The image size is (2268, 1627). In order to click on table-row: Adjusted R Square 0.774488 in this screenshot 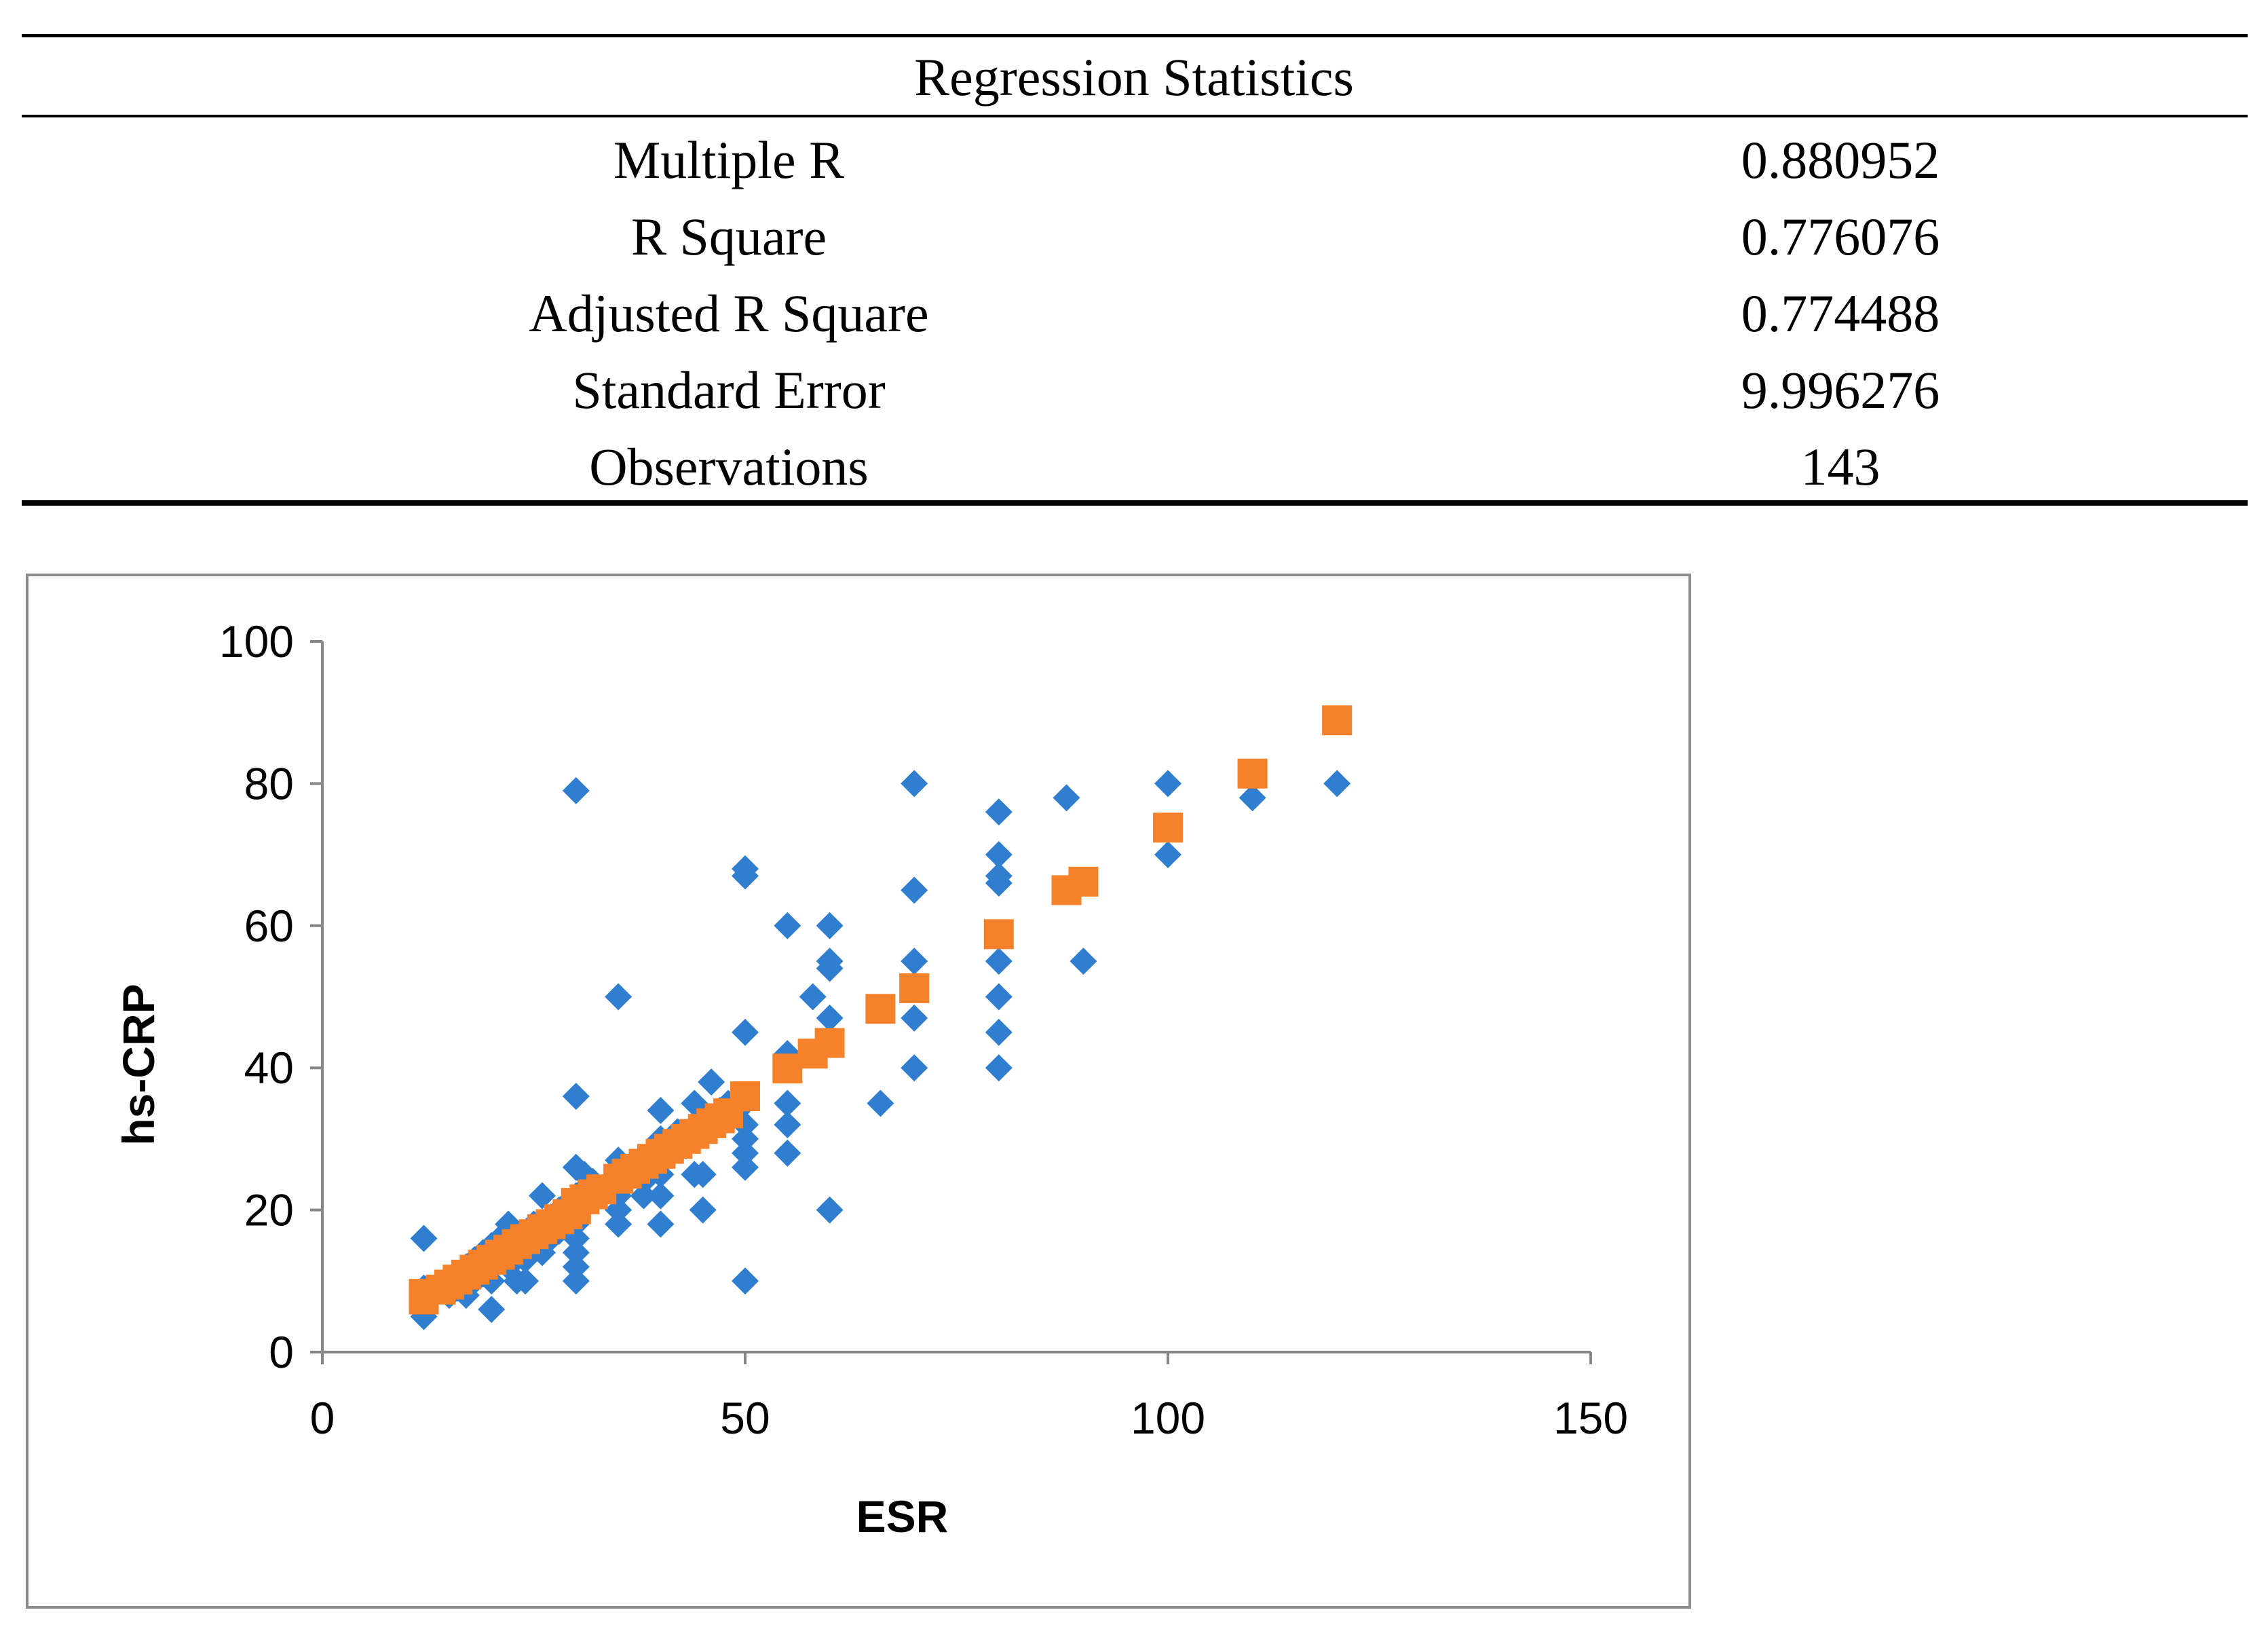, I will do `click(1134, 314)`.